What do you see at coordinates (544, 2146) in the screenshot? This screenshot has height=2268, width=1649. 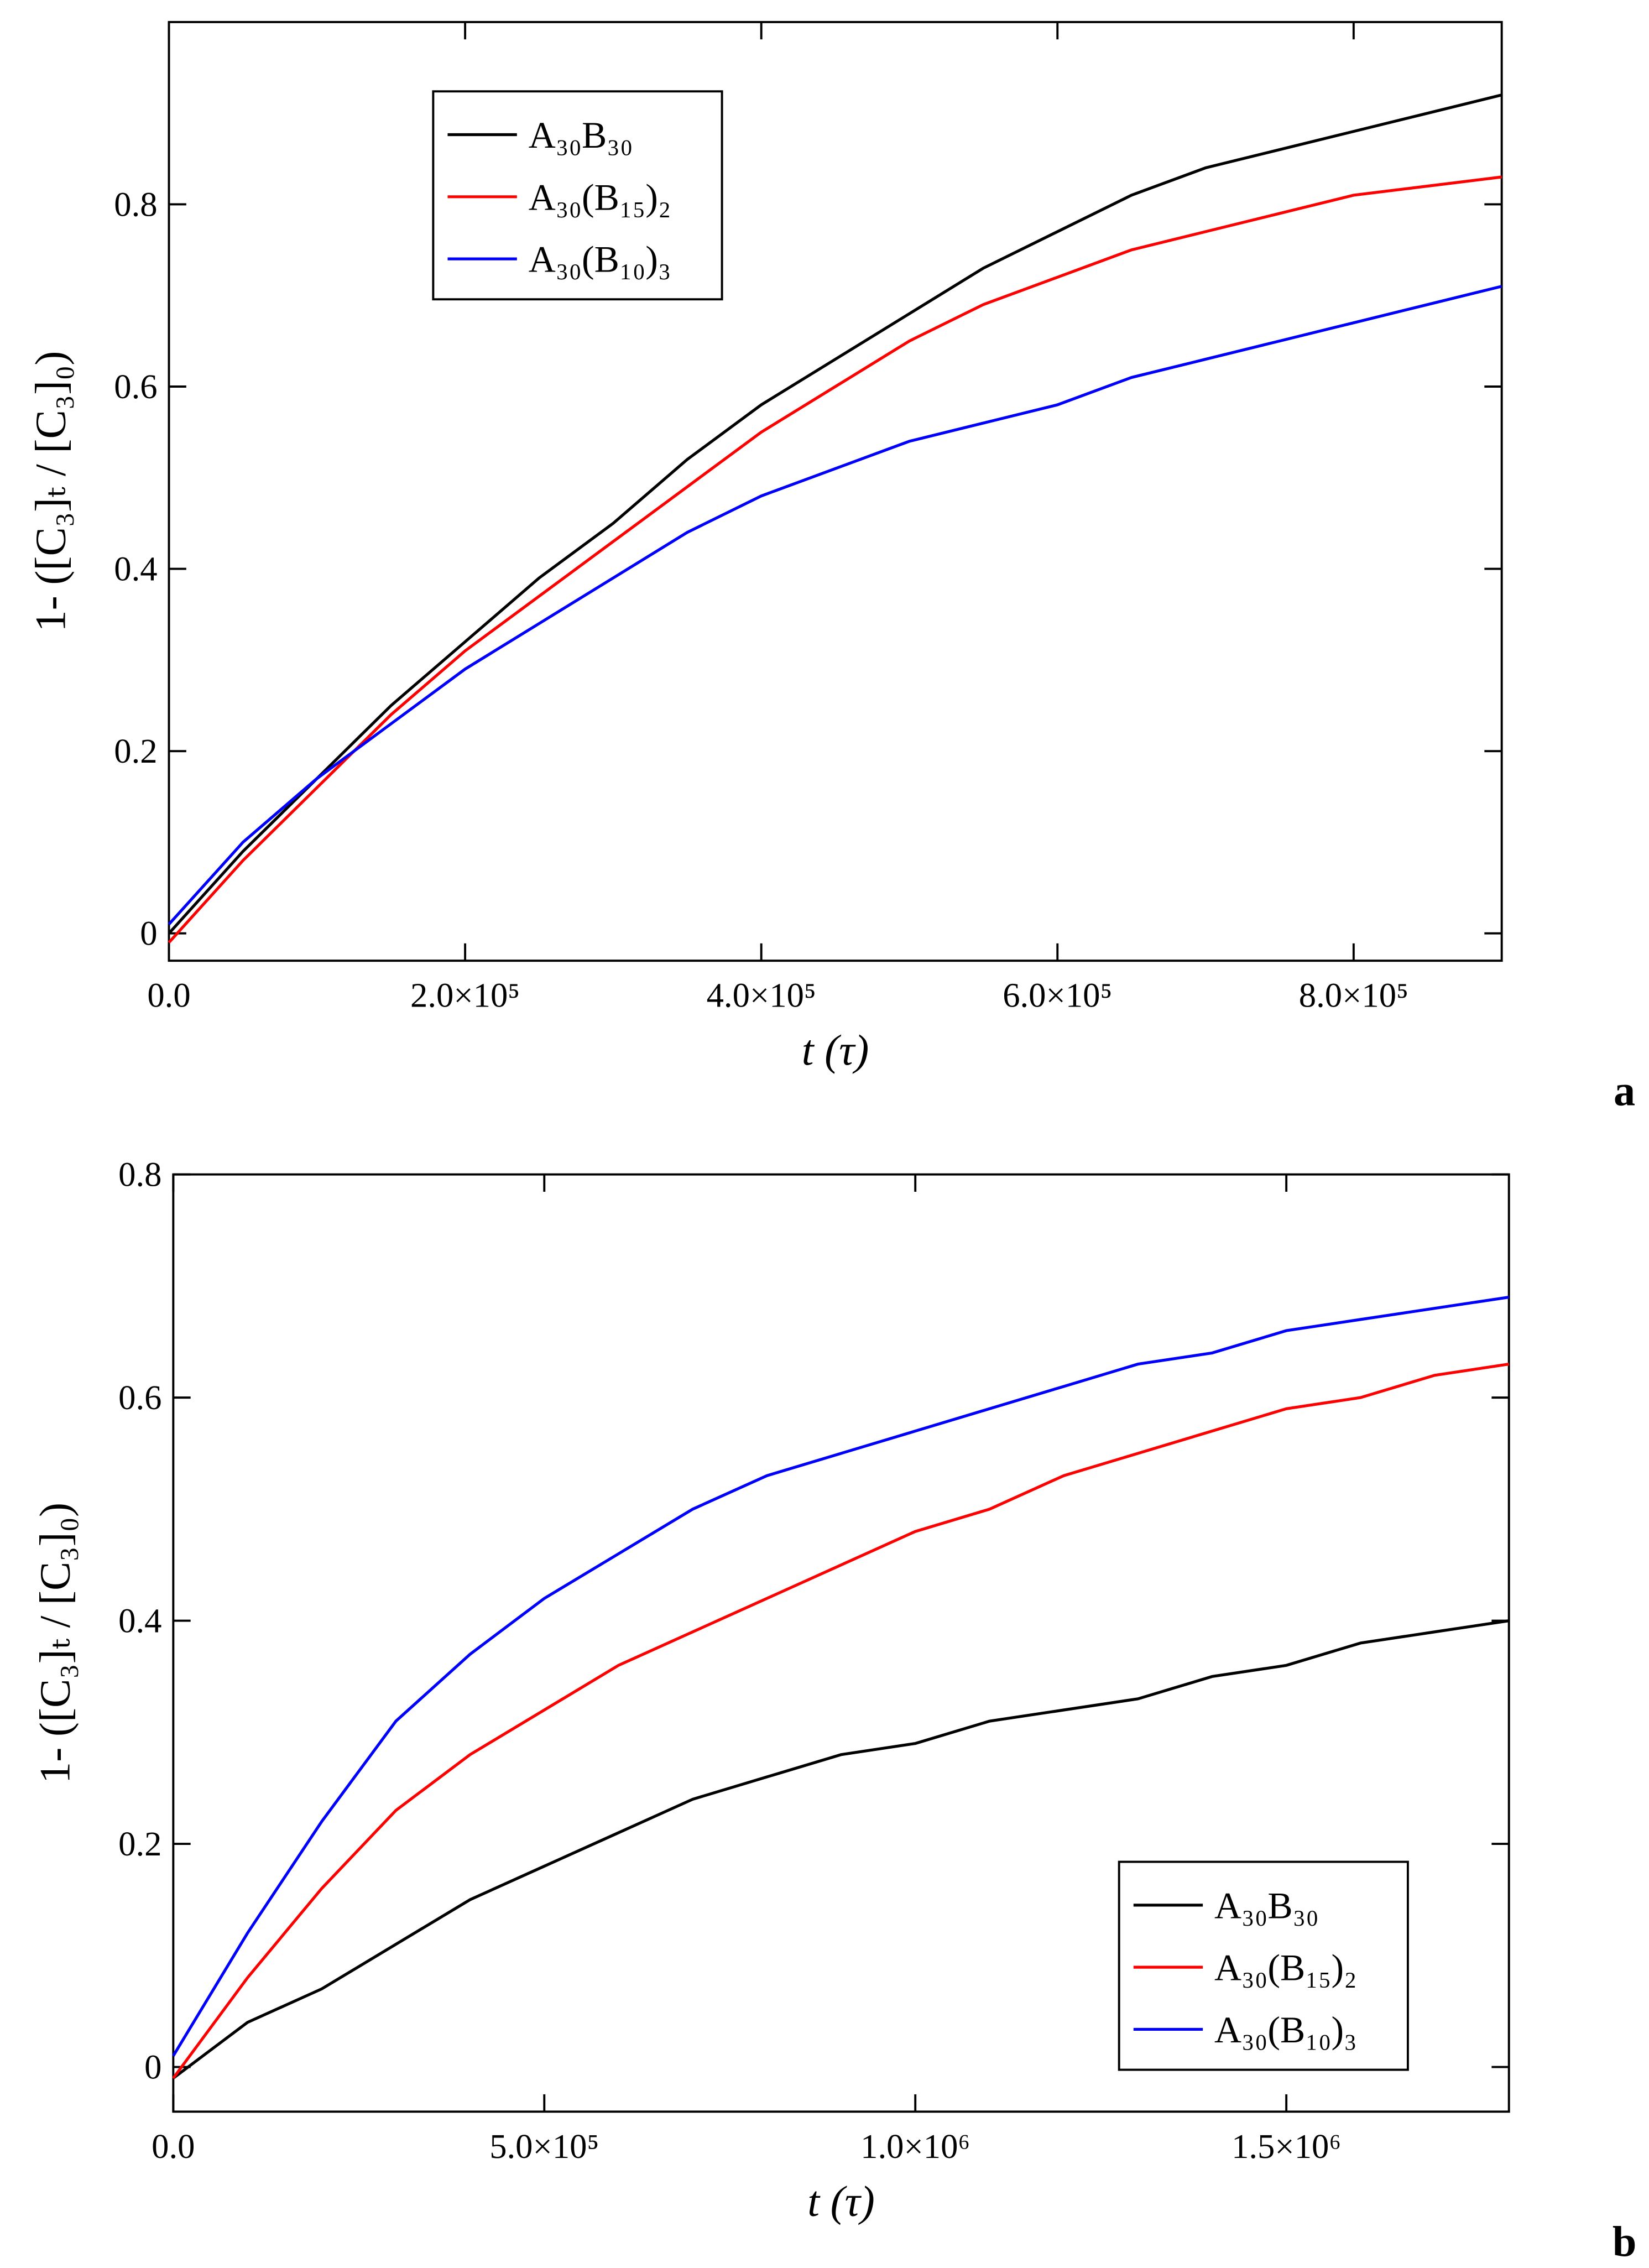 I see `x-tick-label: 5.0×10⁵` at bounding box center [544, 2146].